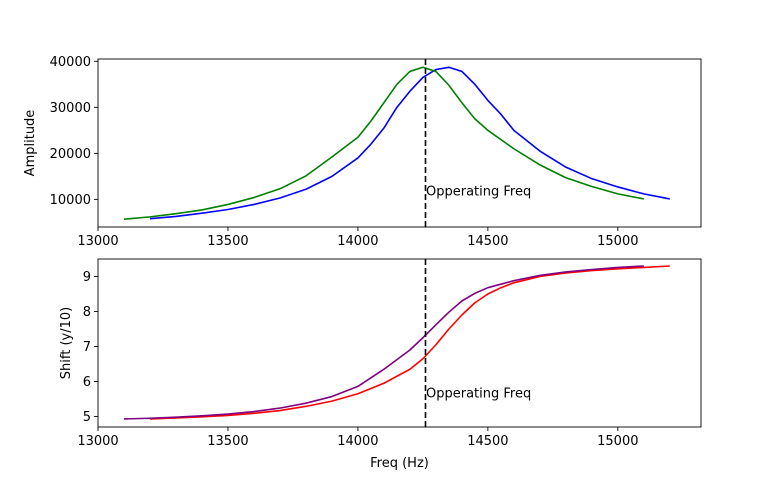 This screenshot has height=480, width=780. Describe the element at coordinates (66, 343) in the screenshot. I see `y-axis-label: Shift (y/10)` at that location.